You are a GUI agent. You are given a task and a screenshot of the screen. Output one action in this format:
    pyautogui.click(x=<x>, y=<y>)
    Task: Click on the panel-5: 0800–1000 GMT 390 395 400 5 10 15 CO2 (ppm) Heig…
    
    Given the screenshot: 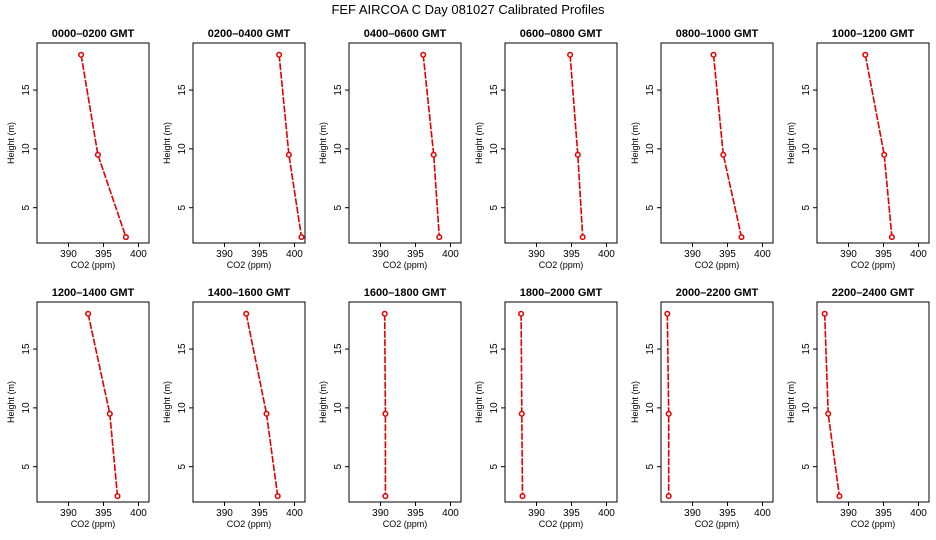 What is the action you would take?
    pyautogui.click(x=702, y=149)
    